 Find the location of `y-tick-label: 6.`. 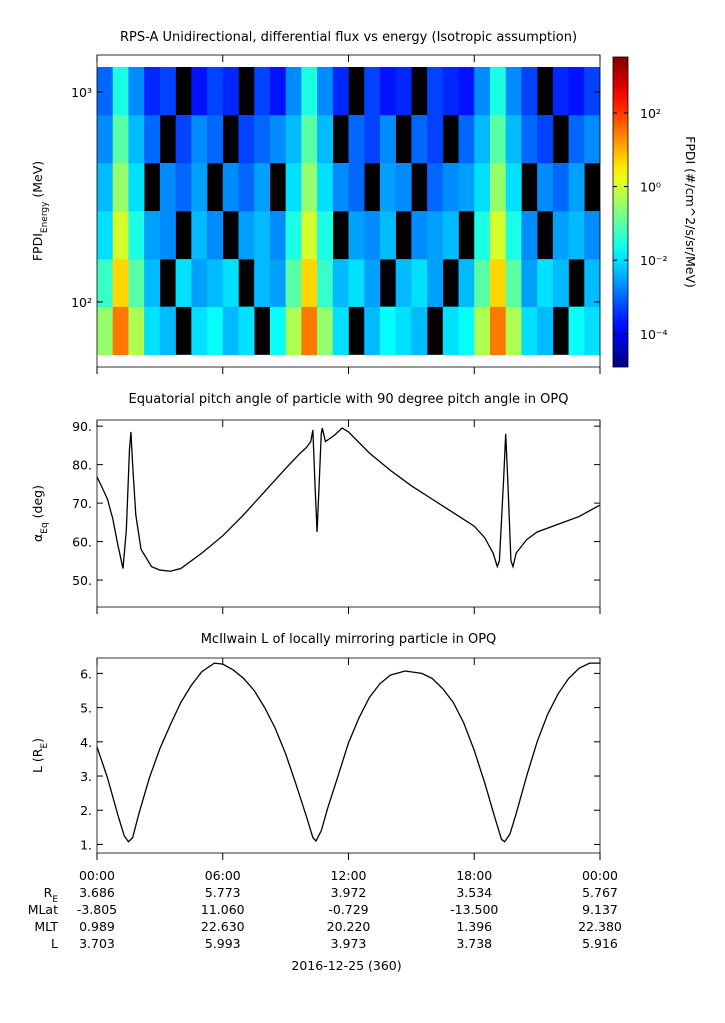

y-tick-label: 6. is located at coordinates (86, 673).